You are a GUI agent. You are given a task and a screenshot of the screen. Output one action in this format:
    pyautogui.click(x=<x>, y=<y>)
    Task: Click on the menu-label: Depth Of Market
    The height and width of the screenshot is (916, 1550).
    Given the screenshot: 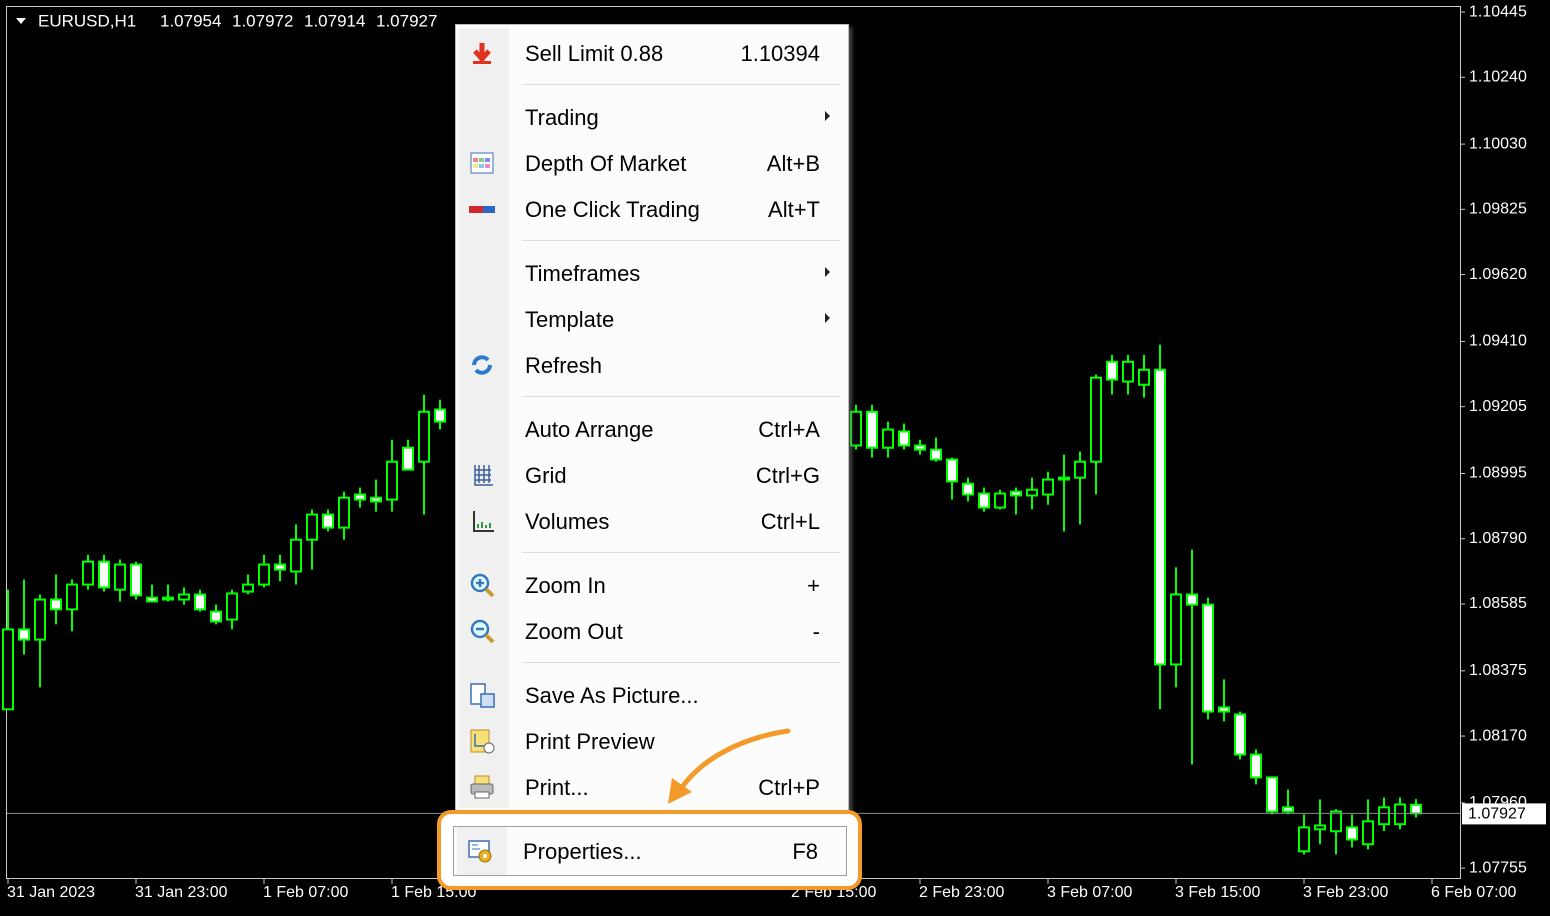 What is the action you would take?
    pyautogui.click(x=606, y=163)
    